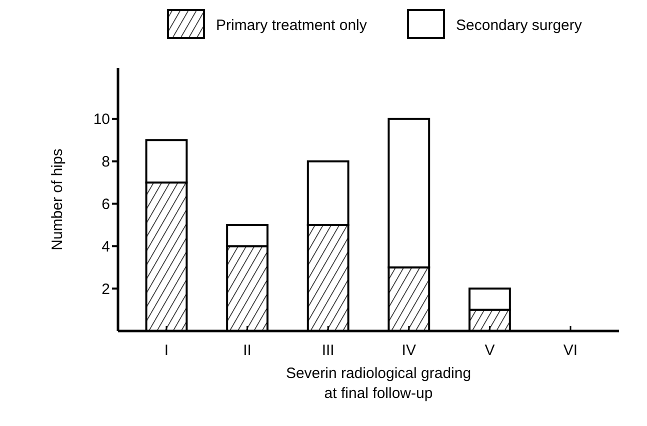 This screenshot has height=426, width=647. Describe the element at coordinates (379, 383) in the screenshot. I see `x-axis-title: Severin radiological grading at final follow-up` at that location.